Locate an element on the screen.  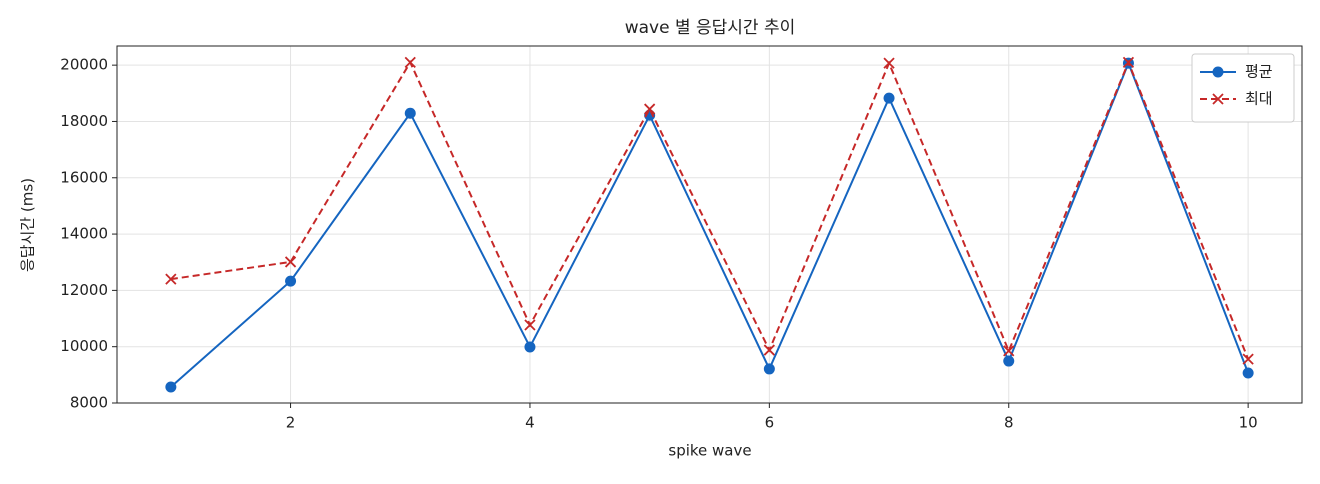
y-axis-label: 응답시간 (ms) is located at coordinates (28, 225).